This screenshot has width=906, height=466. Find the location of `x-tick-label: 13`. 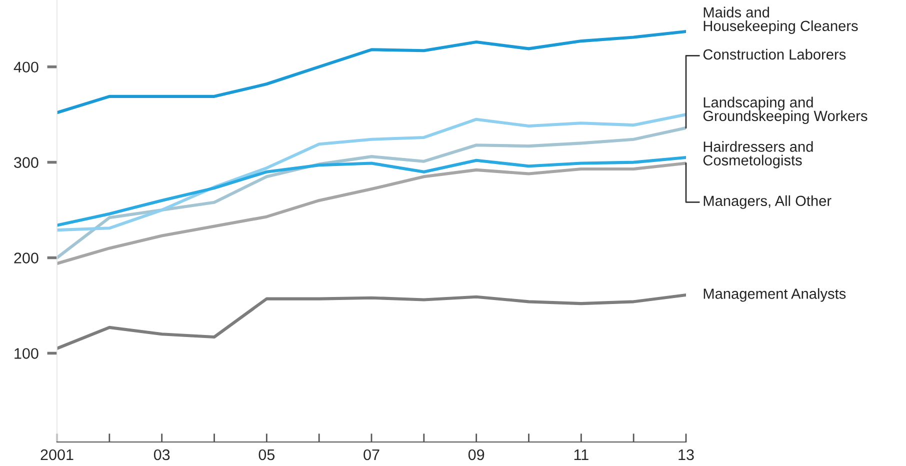

x-tick-label: 13 is located at coordinates (686, 454).